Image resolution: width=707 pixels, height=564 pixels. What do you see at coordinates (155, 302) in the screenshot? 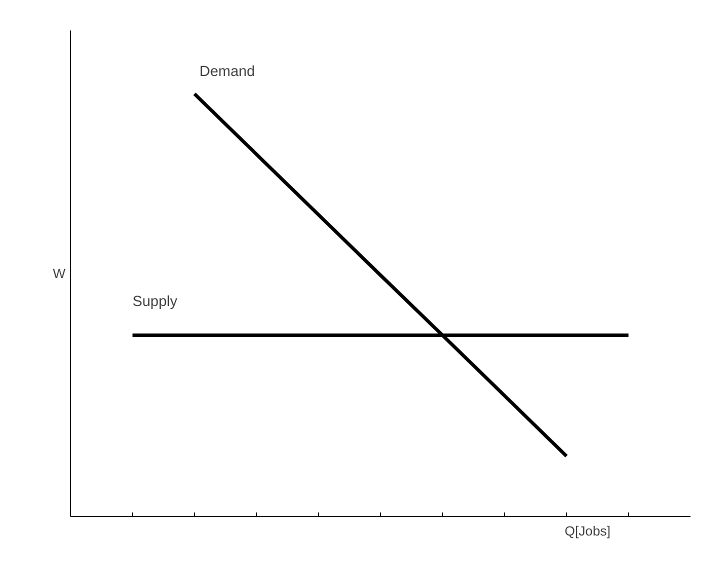
I see `series-label: Supply` at bounding box center [155, 302].